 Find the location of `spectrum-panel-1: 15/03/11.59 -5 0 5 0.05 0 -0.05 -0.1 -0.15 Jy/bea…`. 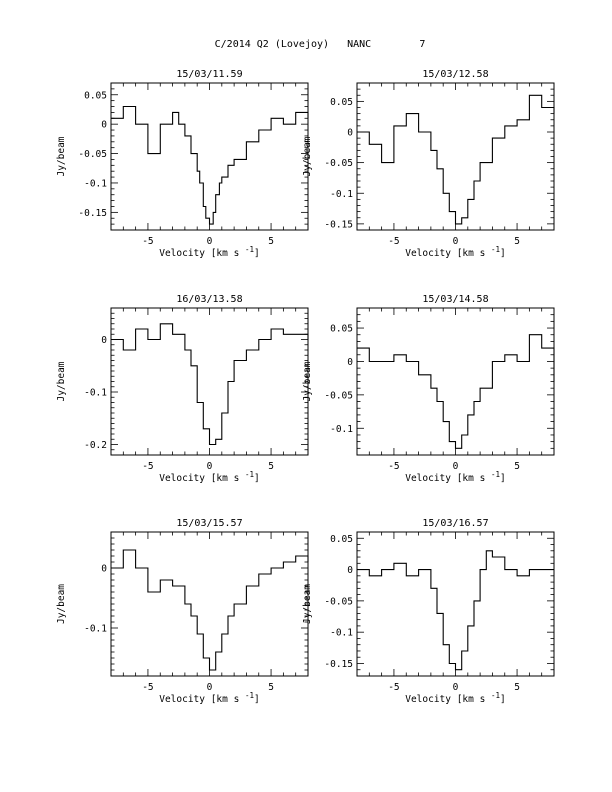

spectrum-panel-1: 15/03/11.59 -5 0 5 0.05 0 -0.05 -0.1 -0.15 Jy/bea… is located at coordinates (182, 164).